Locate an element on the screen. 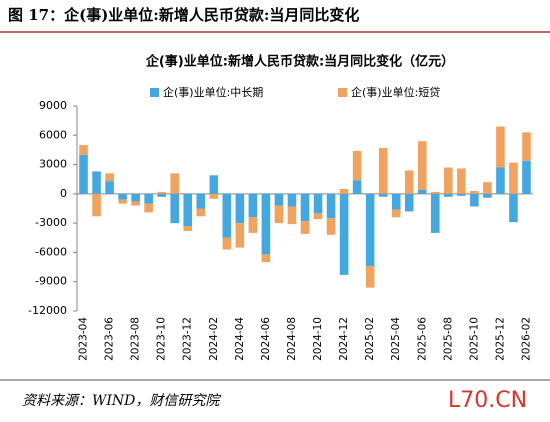  x-tick-label: 2024-02 is located at coordinates (214, 339).